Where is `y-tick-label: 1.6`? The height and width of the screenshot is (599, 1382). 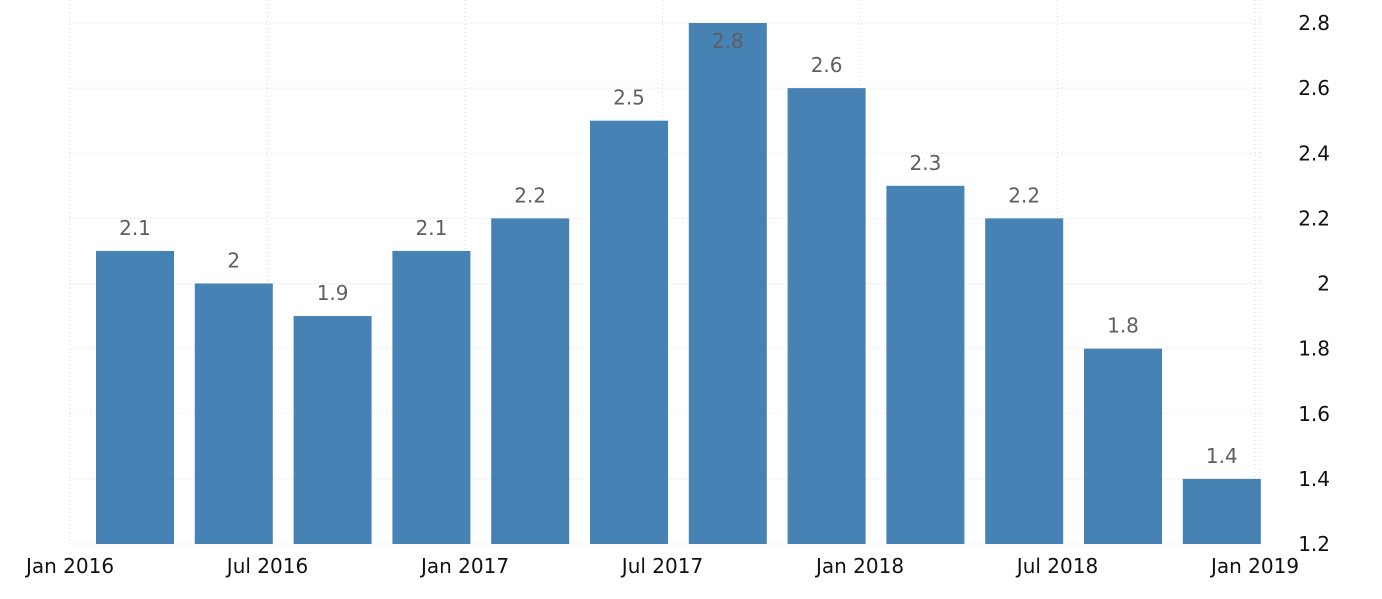 y-tick-label: 1.6 is located at coordinates (1314, 414).